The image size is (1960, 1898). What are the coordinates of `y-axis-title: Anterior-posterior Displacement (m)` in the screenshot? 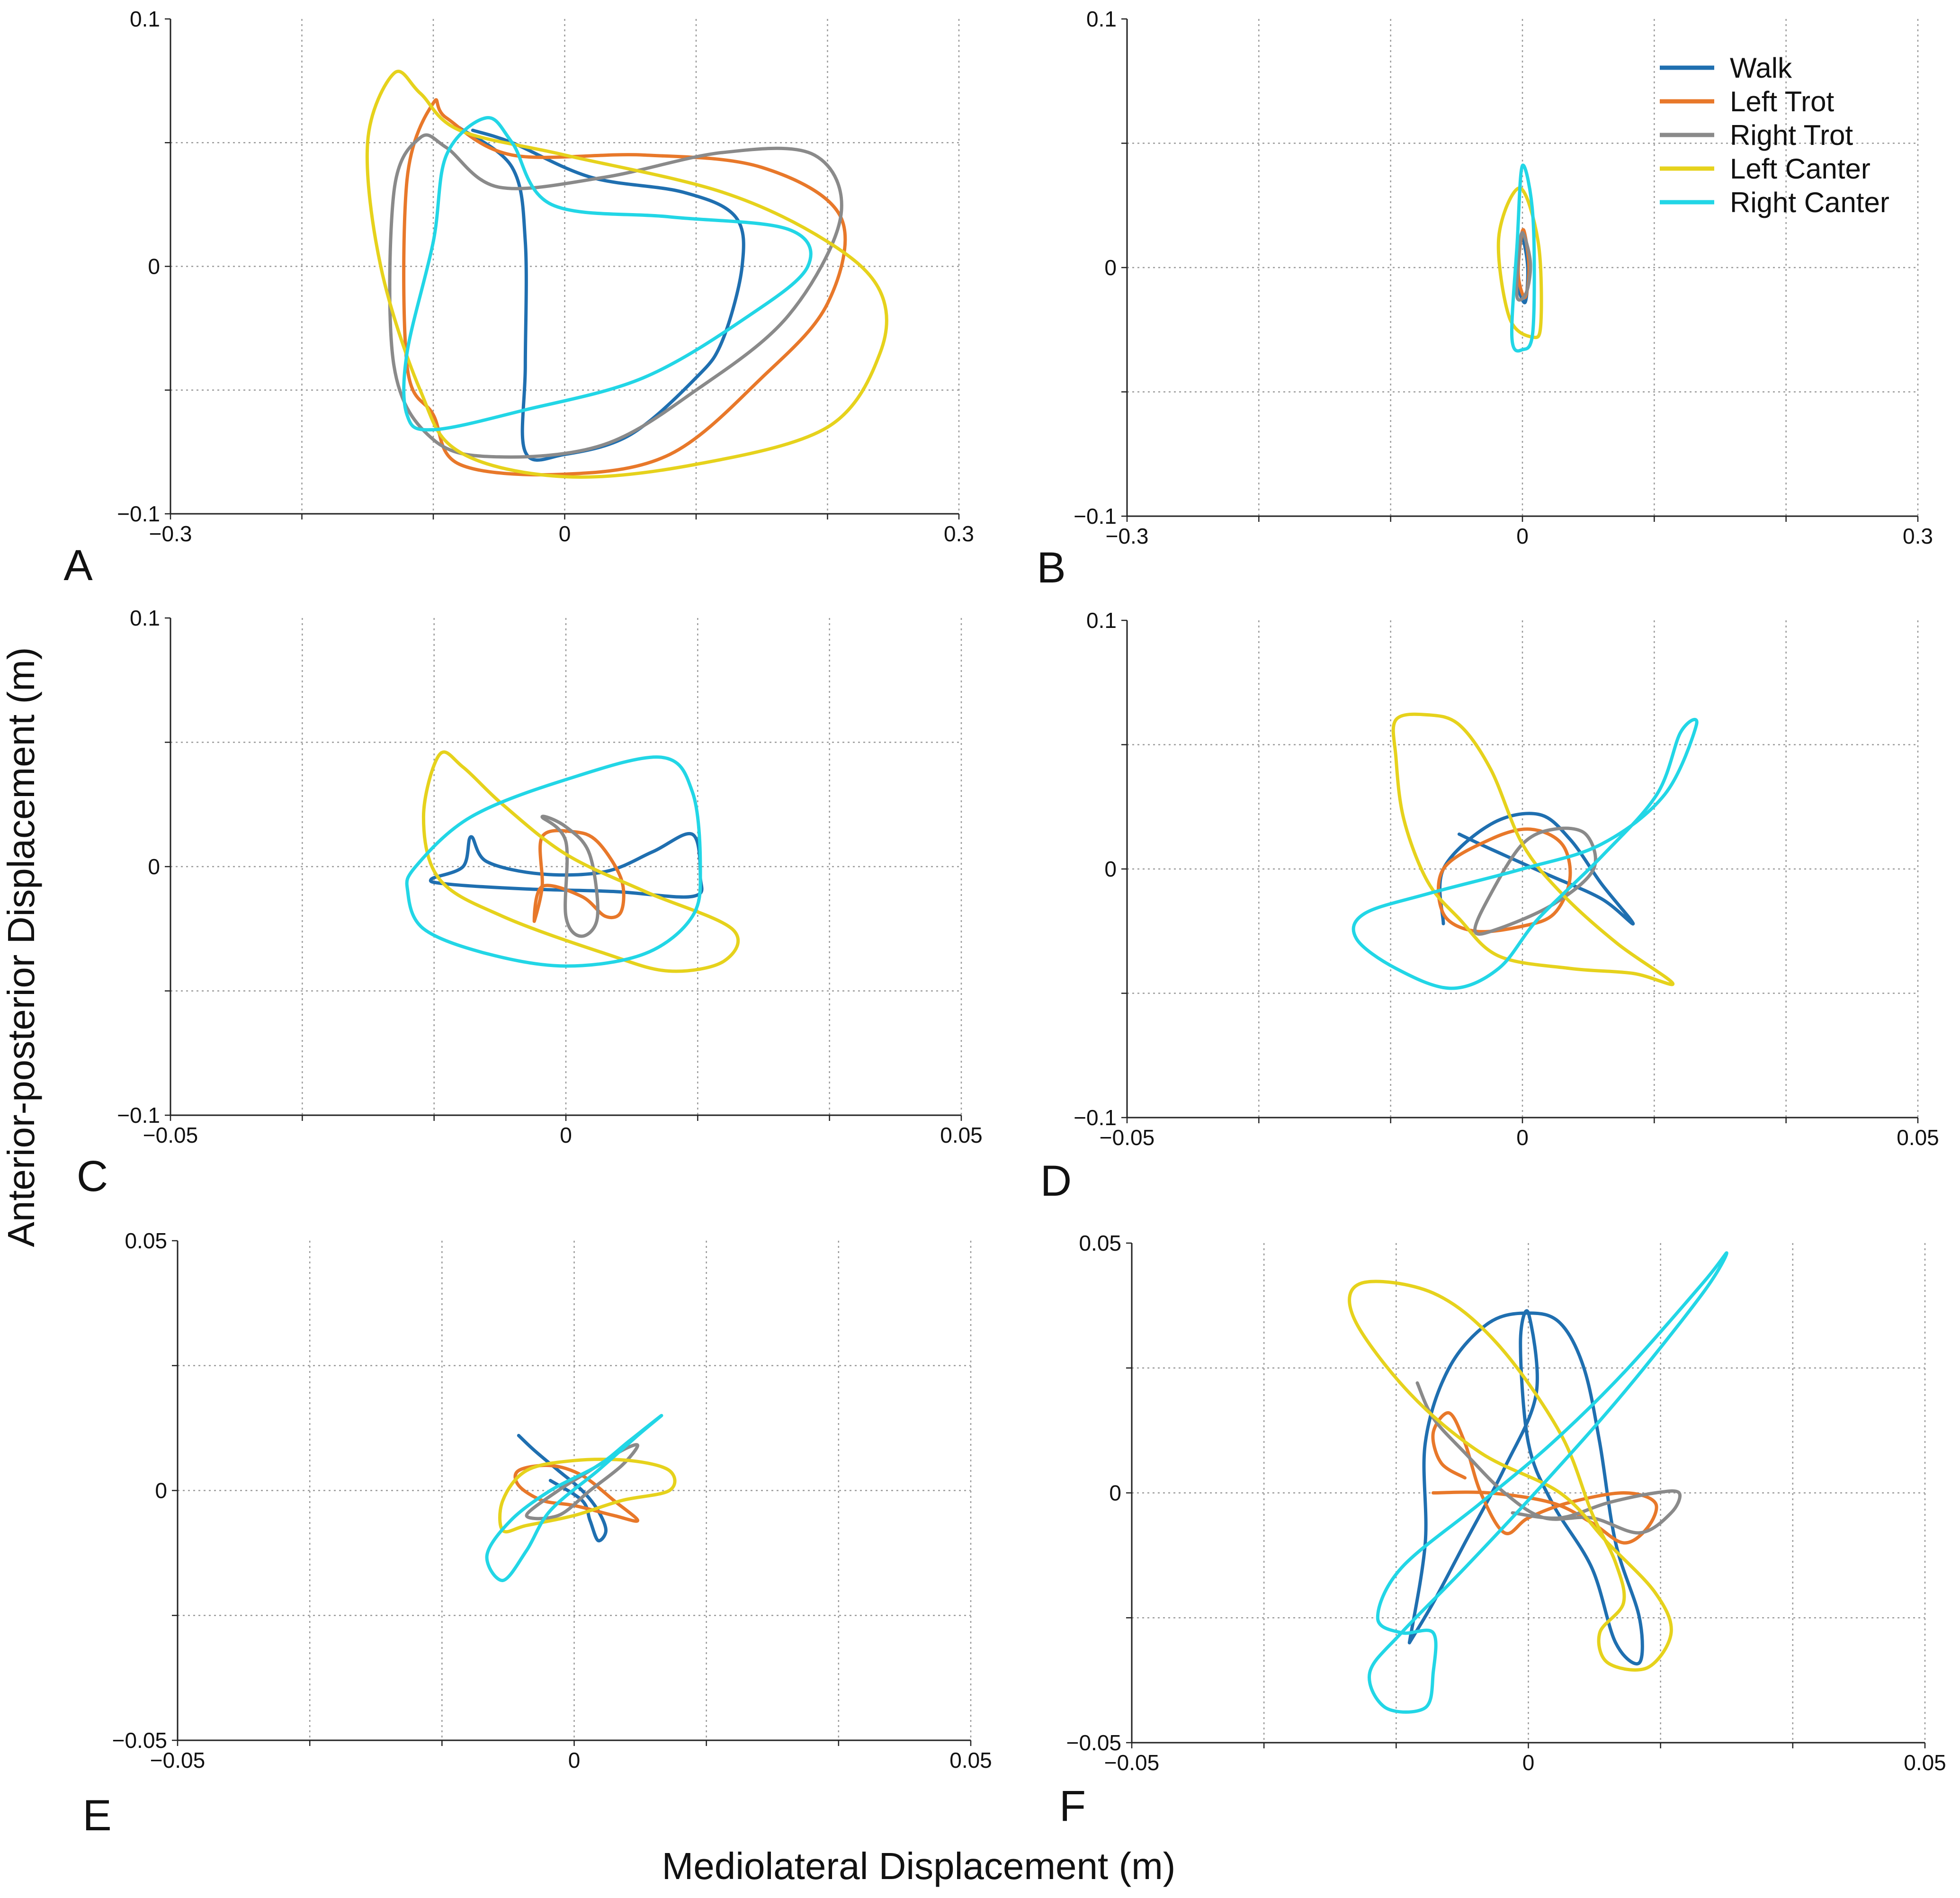 It's located at (21, 947).